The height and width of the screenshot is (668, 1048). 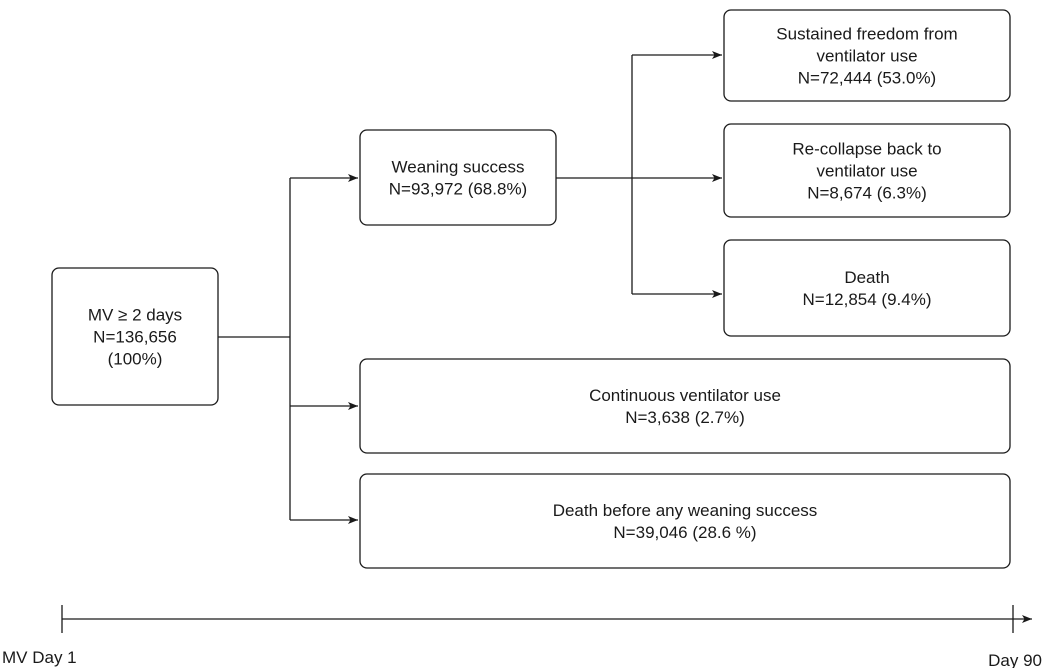 What do you see at coordinates (135, 359) in the screenshot?
I see `node-text: (100%)` at bounding box center [135, 359].